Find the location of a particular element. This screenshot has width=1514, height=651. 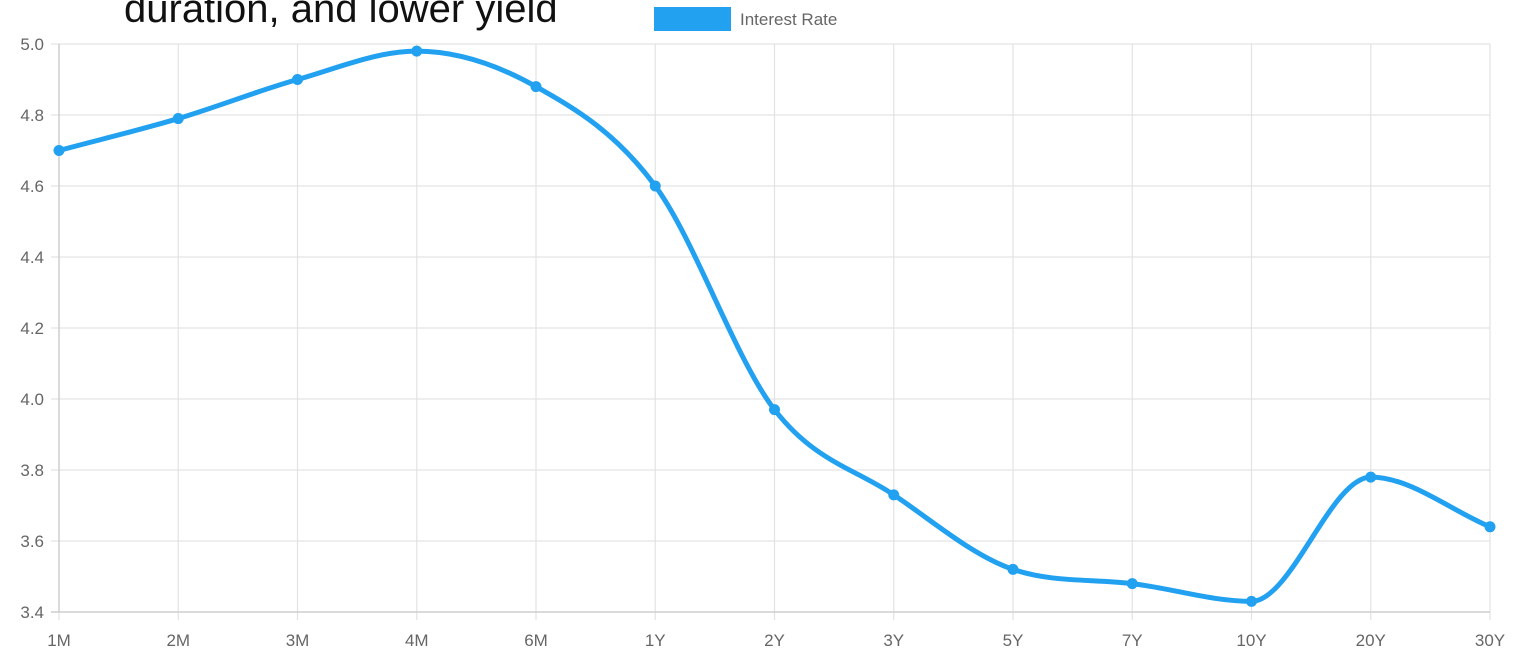

legend-swatch-interest-rate is located at coordinates (692, 19).